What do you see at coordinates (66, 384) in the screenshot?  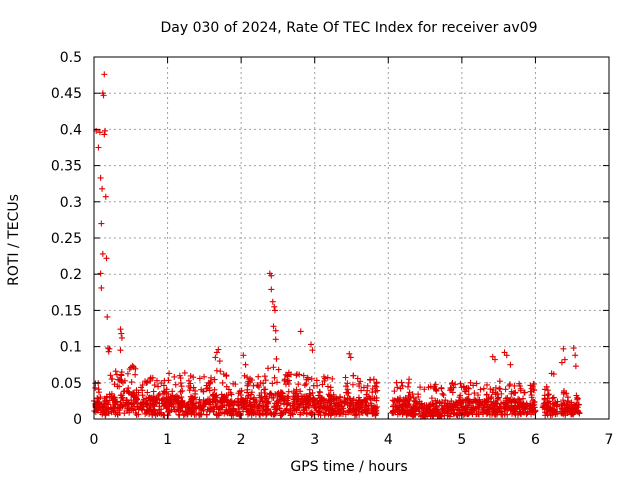 I see `y-tick-label: 0.05` at bounding box center [66, 384].